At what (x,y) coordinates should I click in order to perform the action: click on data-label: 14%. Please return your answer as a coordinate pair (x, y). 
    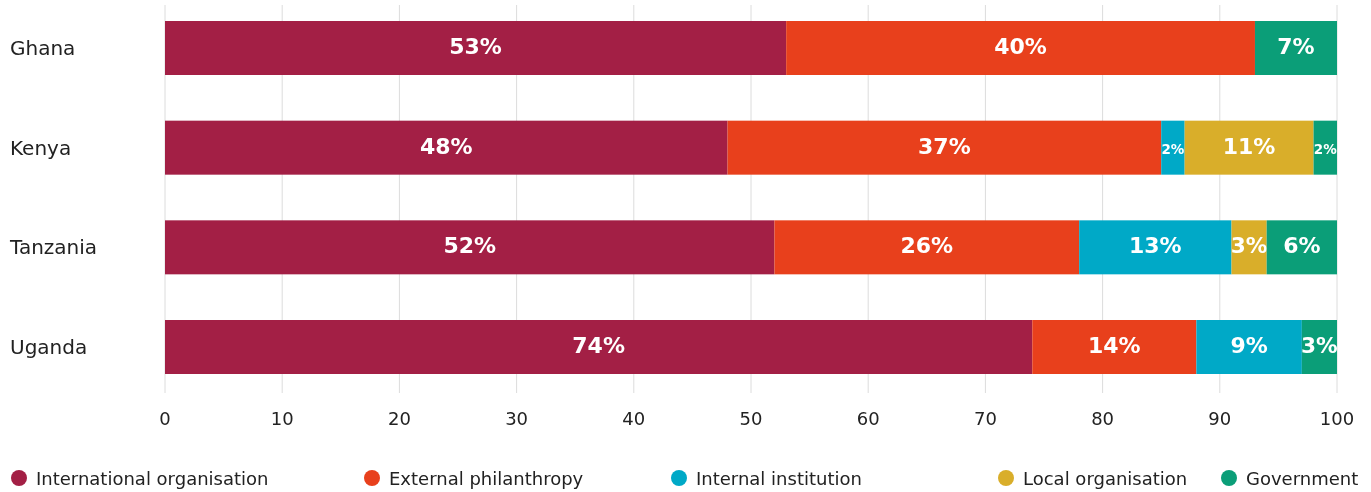
    Looking at the image, I should click on (1114, 345).